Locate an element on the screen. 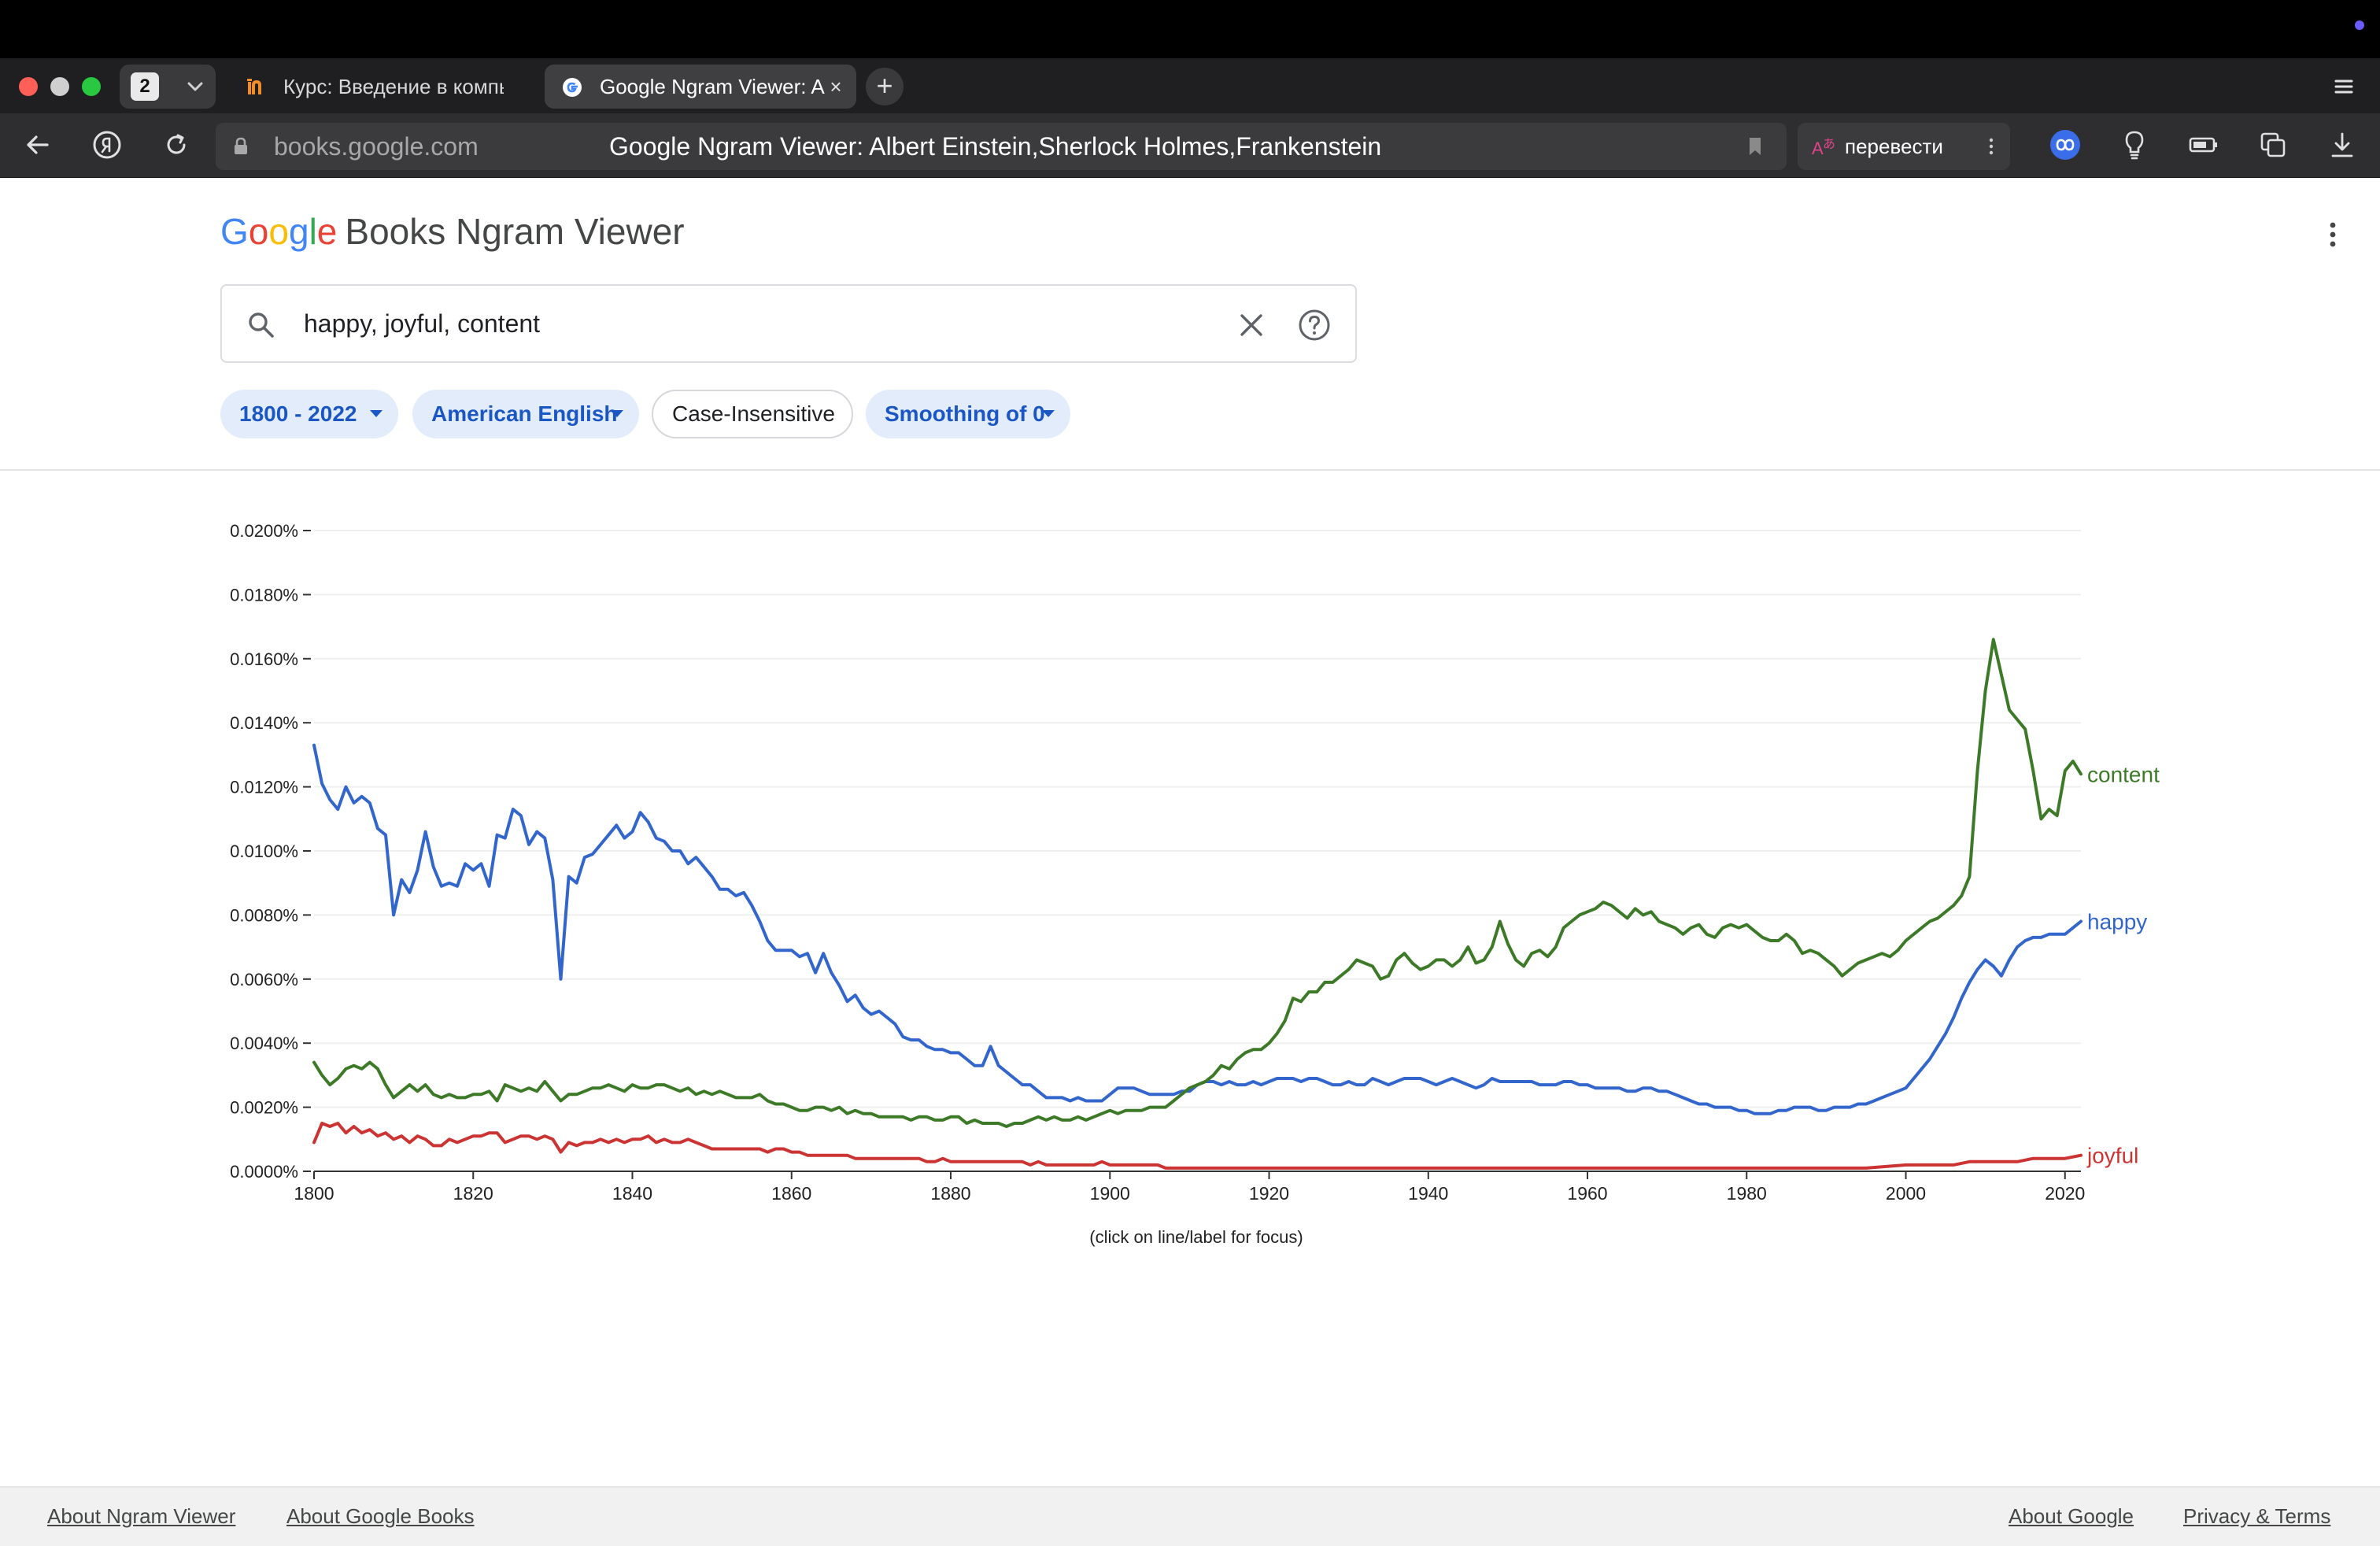 The width and height of the screenshot is (2380, 1546). series-label-happy: happy is located at coordinates (2117, 922).